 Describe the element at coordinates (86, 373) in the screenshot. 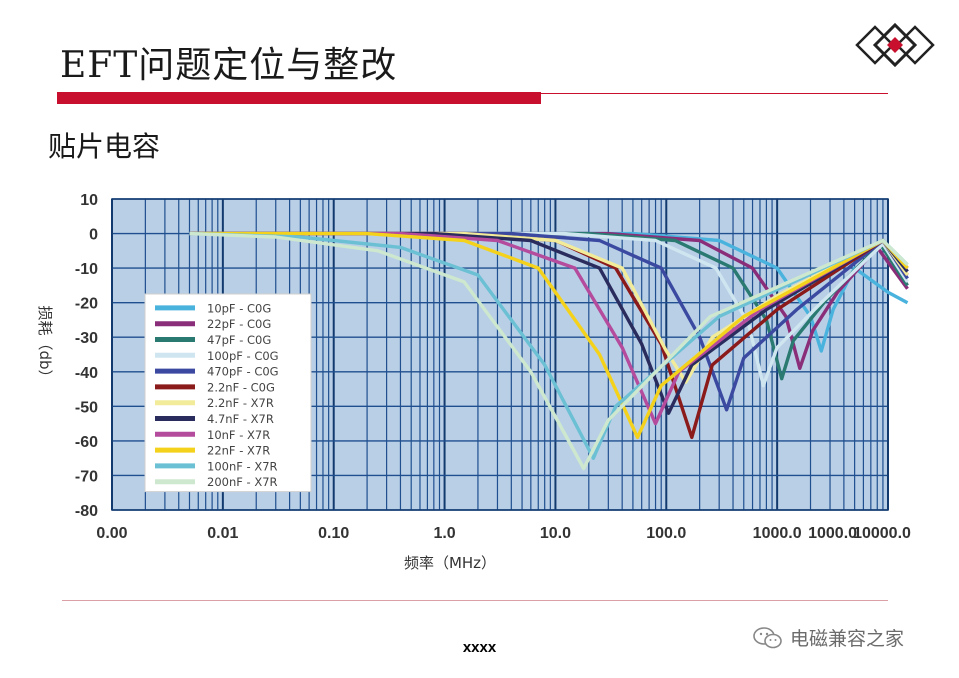

I see `y-tick-label: -40` at that location.